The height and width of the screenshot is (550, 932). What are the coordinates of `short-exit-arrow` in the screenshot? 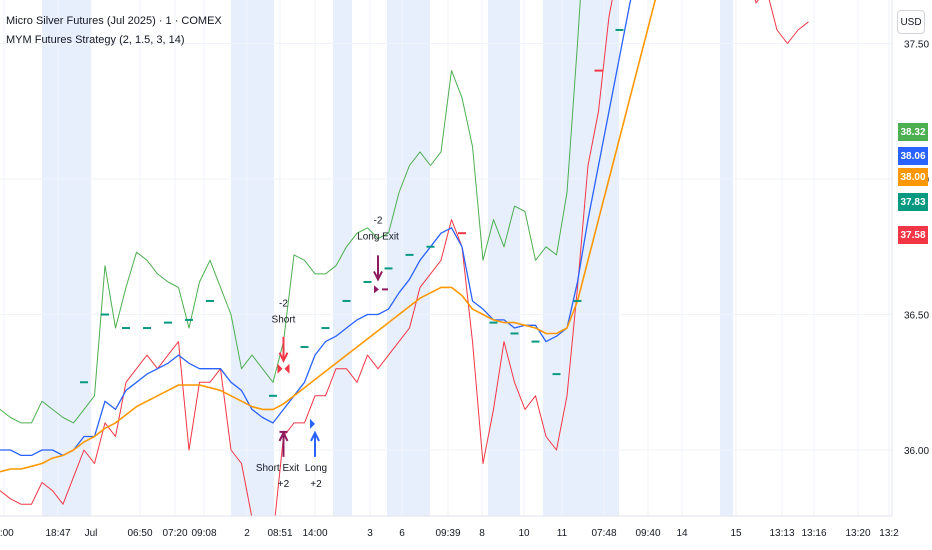 It's located at (283, 443).